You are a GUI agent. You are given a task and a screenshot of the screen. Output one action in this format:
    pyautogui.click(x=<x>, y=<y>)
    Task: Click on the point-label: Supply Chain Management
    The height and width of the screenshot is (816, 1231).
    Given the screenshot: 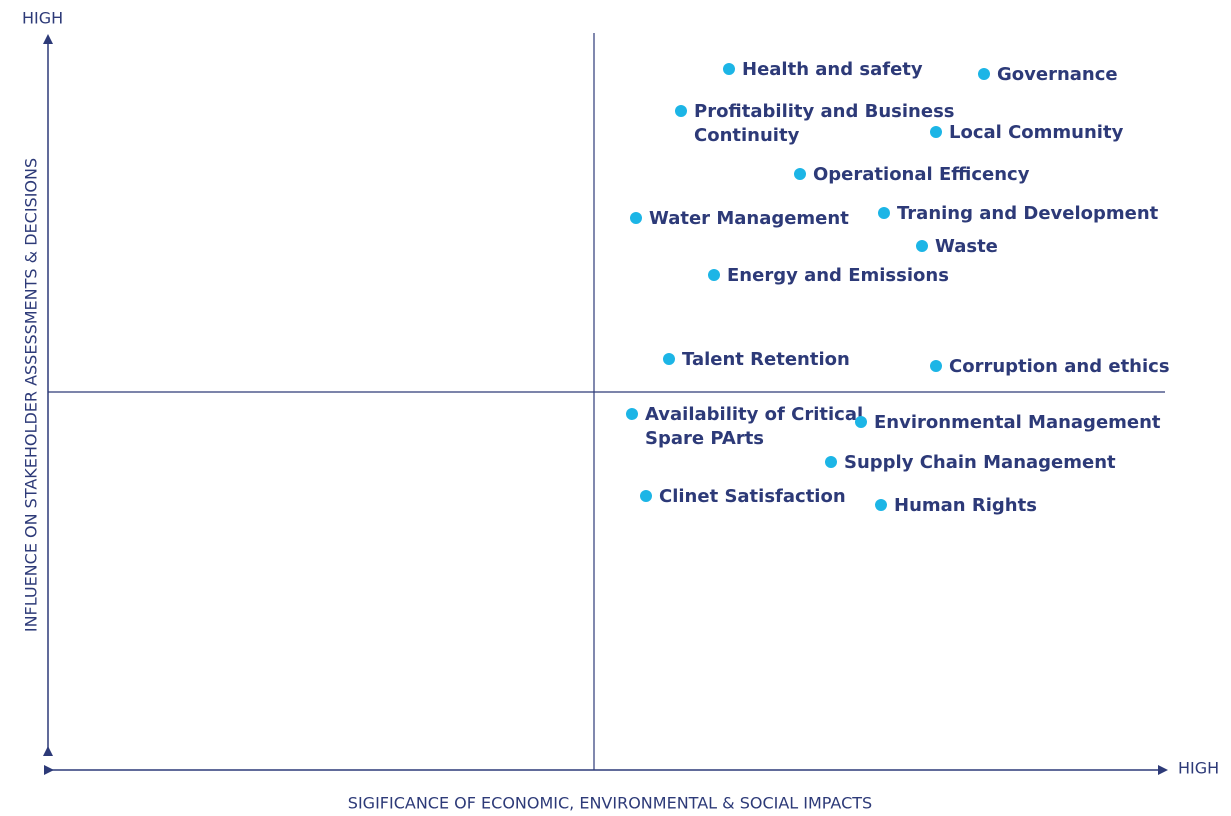 What is the action you would take?
    pyautogui.click(x=980, y=462)
    